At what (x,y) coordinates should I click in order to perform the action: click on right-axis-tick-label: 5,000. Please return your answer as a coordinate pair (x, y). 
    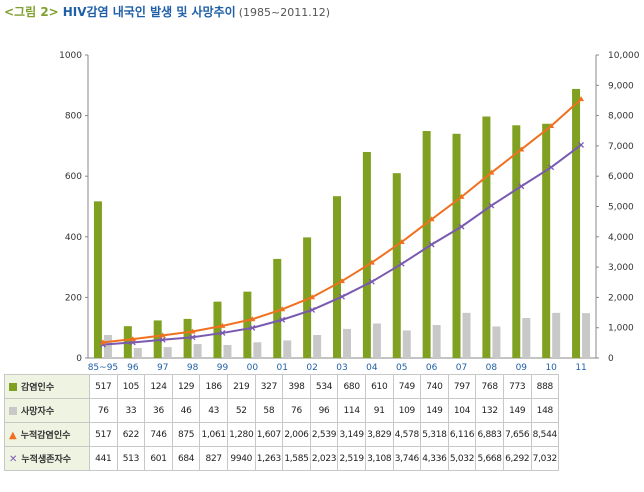
    Looking at the image, I should click on (621, 208).